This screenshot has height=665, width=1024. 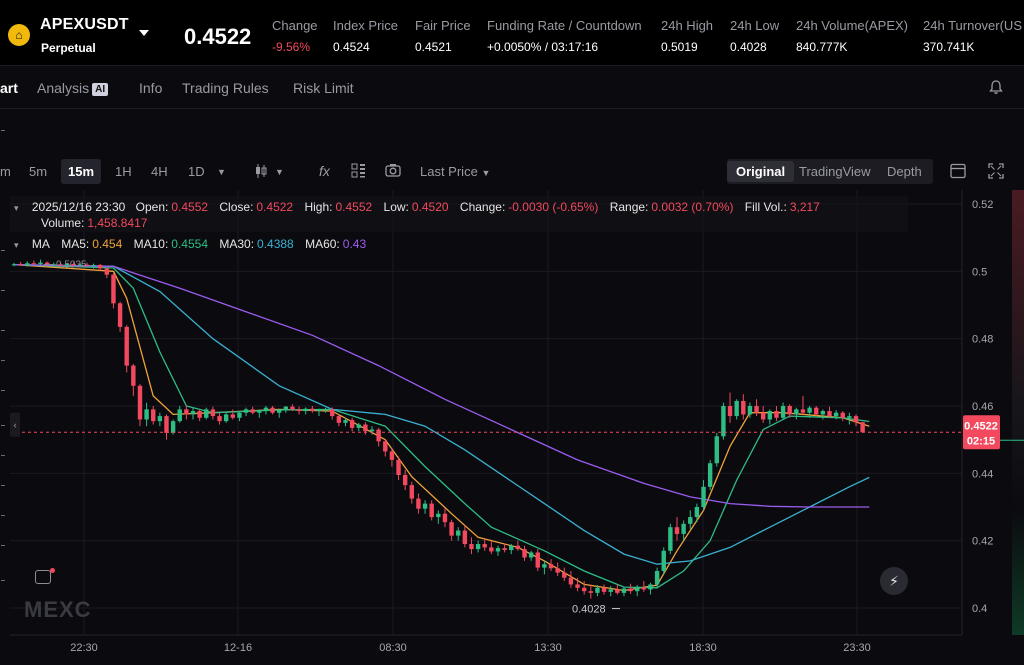 What do you see at coordinates (279, 172) in the screenshot?
I see `candle-type-dropdown-icon: ▼` at bounding box center [279, 172].